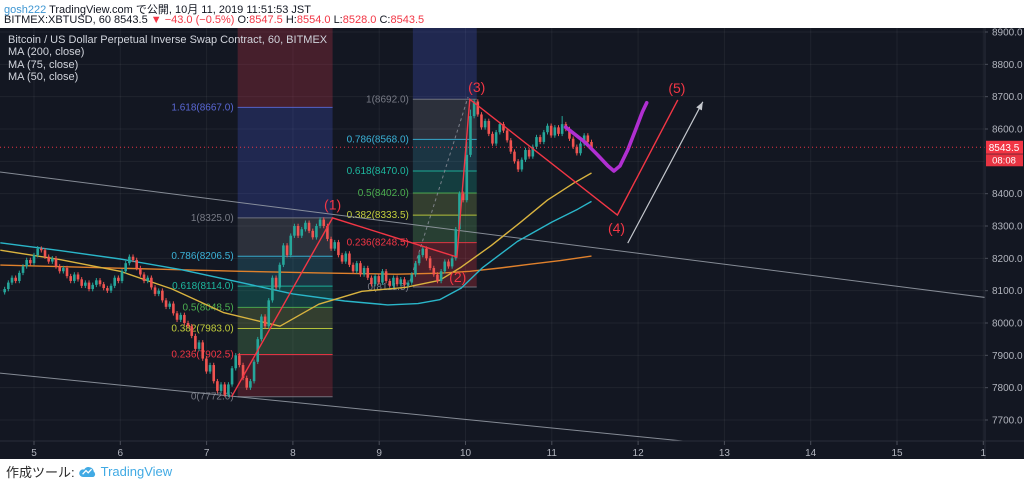 The width and height of the screenshot is (1024, 484). What do you see at coordinates (383, 193) in the screenshot?
I see `fib-level-label: 0.5(8402.0)` at bounding box center [383, 193].